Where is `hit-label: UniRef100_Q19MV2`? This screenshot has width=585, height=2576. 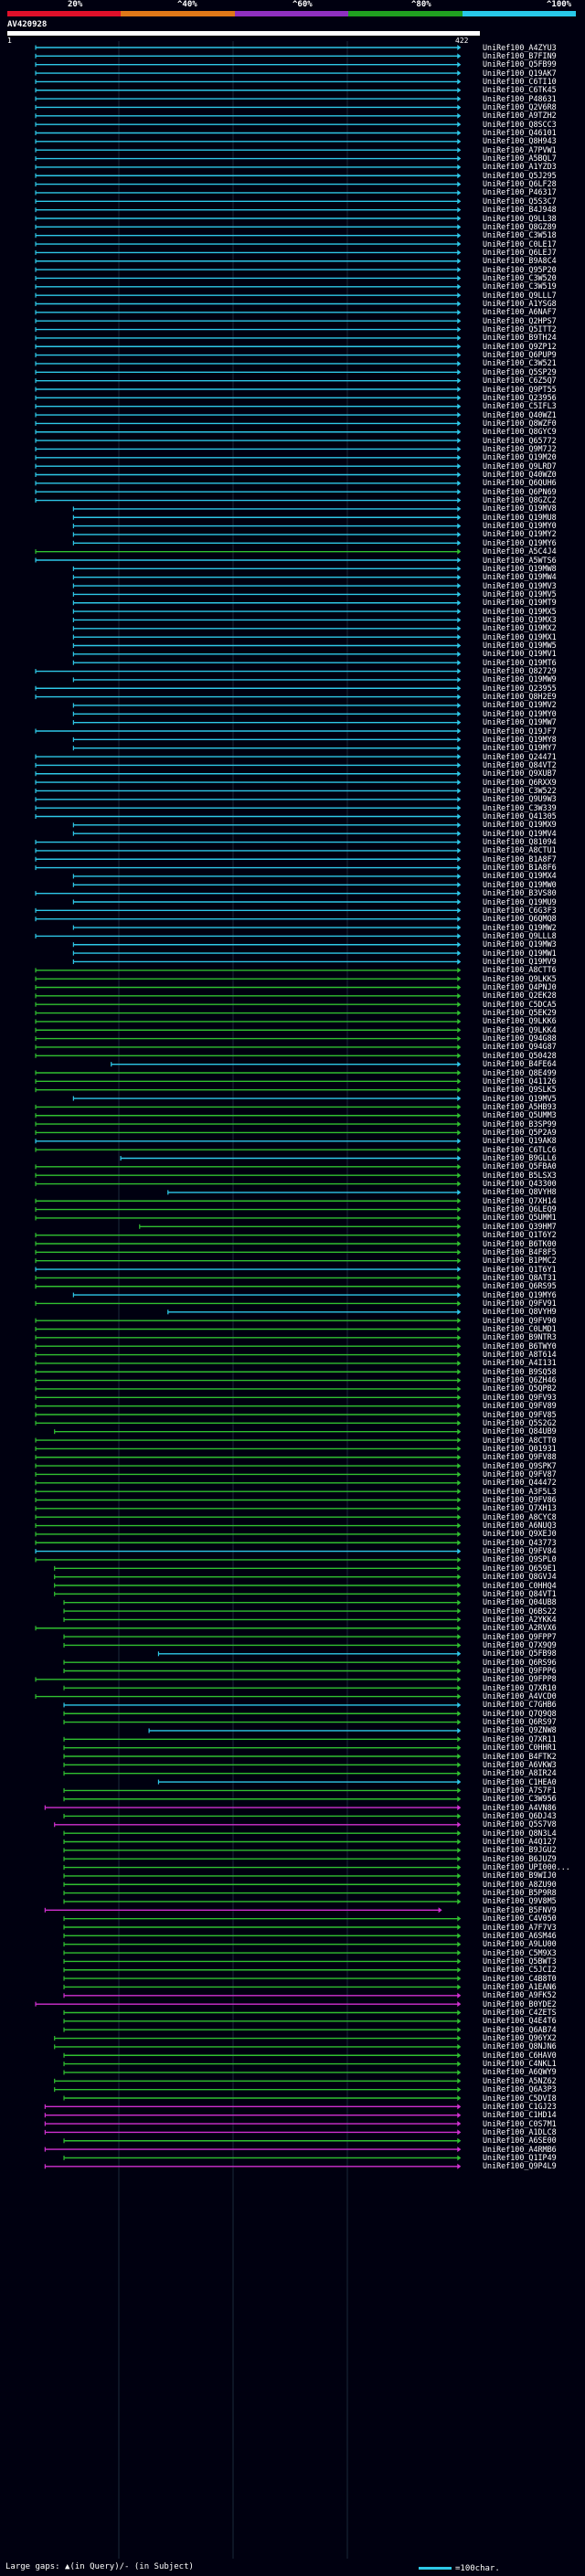
hit-label: UniRef100_Q19MV2 is located at coordinates (520, 705).